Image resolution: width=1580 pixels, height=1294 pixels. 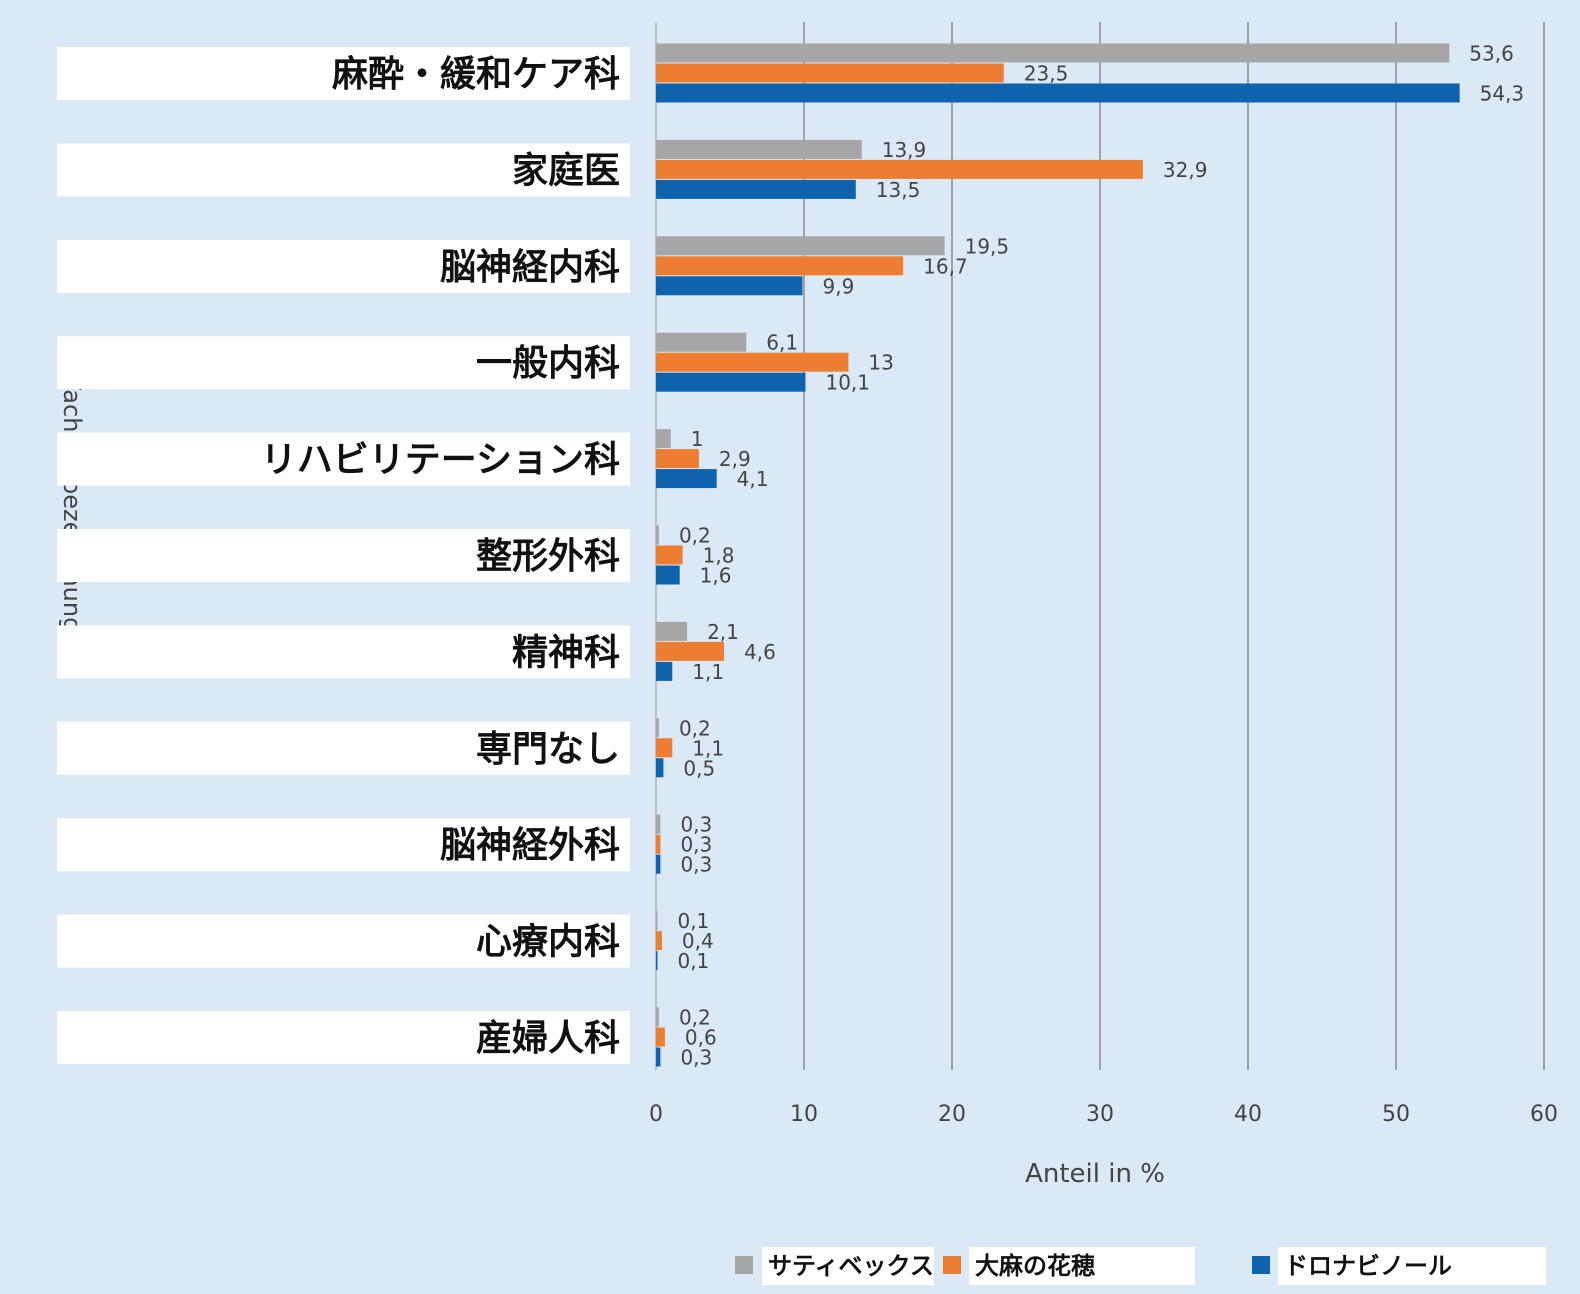 I want to click on x-tick-label-40: 40, so click(x=1248, y=1114).